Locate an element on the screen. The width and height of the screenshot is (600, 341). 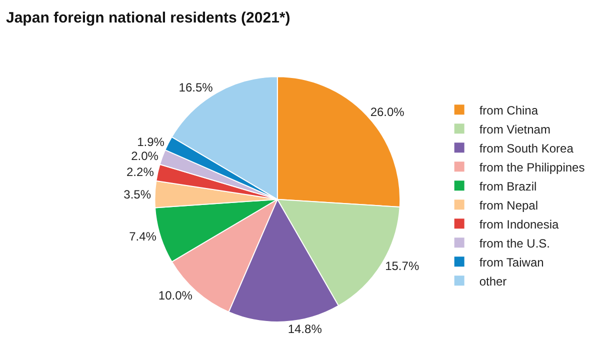
data-label: 7.4% is located at coordinates (143, 236).